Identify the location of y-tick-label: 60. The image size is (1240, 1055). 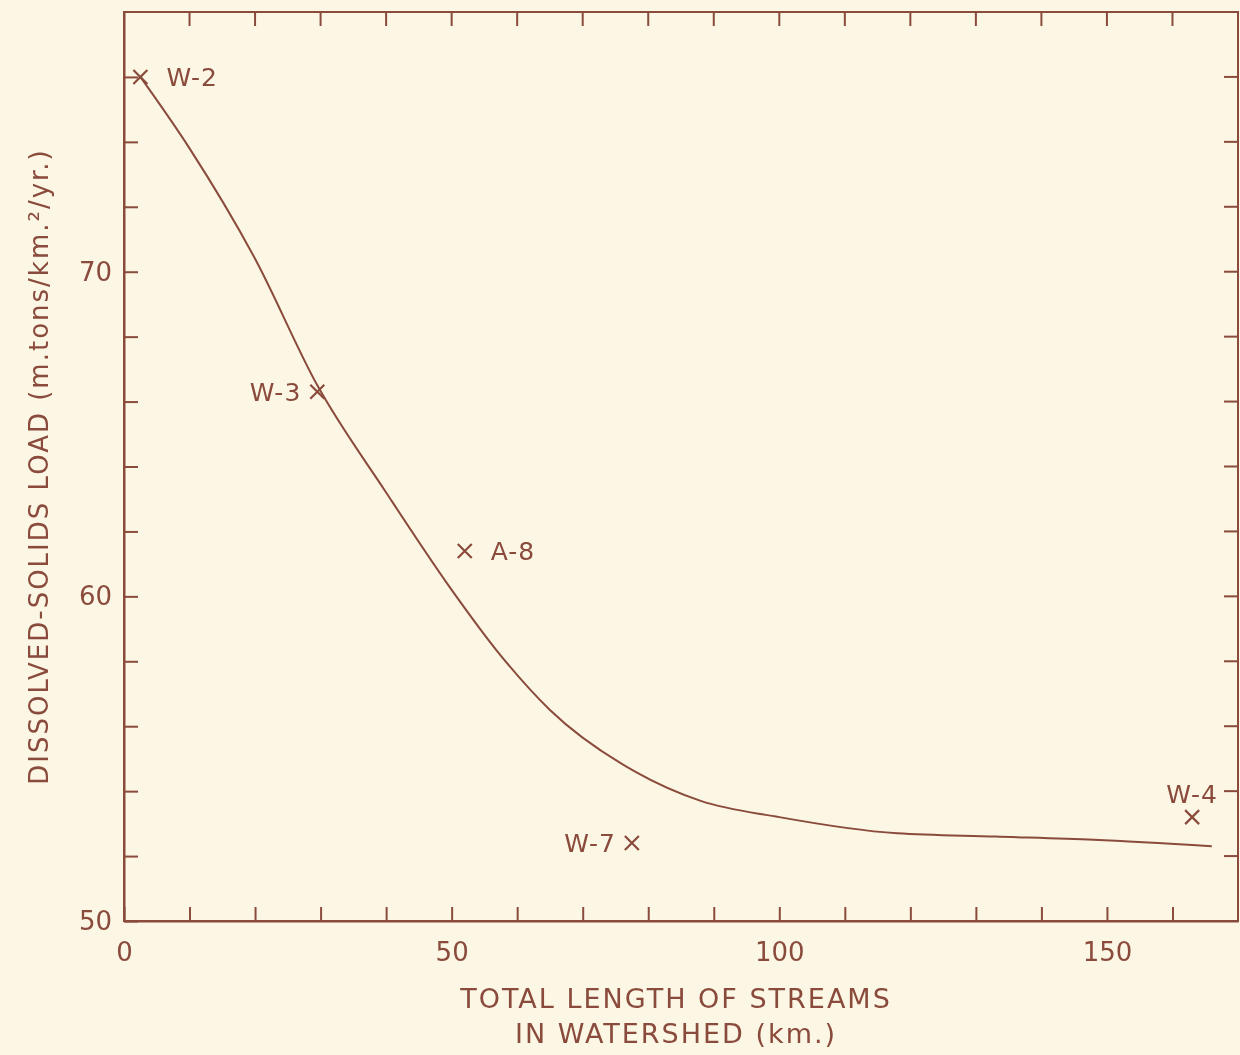
(95, 596).